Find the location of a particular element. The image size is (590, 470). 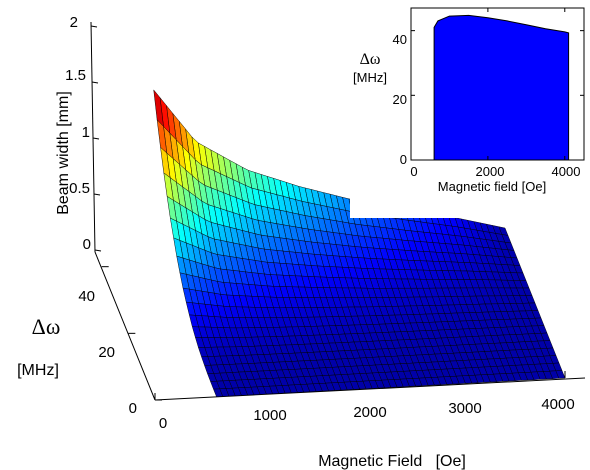

x-tick-label: 0 is located at coordinates (163, 423).